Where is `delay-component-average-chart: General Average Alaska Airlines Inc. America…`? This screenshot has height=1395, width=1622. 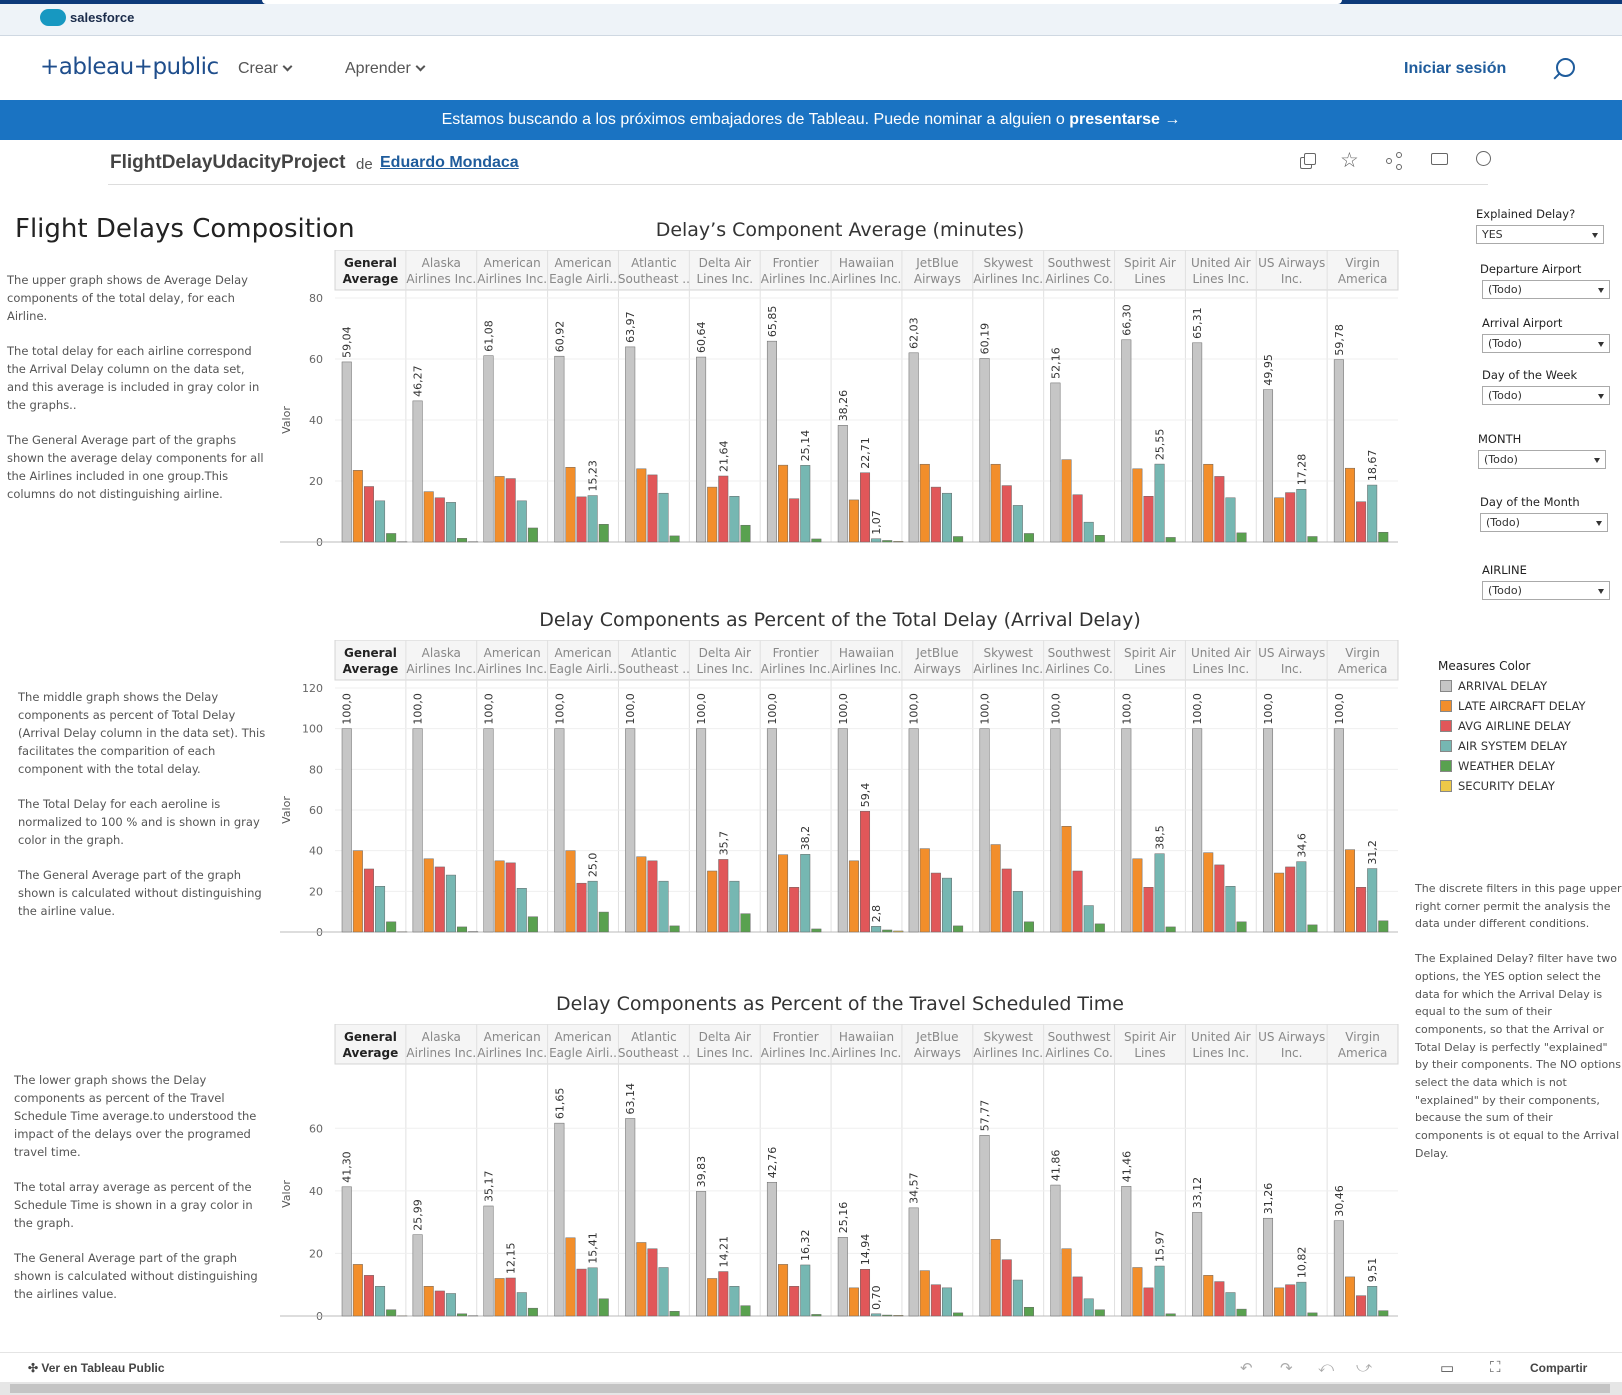
delay-component-average-chart: General Average Alaska Airlines Inc. America… is located at coordinates (839, 399).